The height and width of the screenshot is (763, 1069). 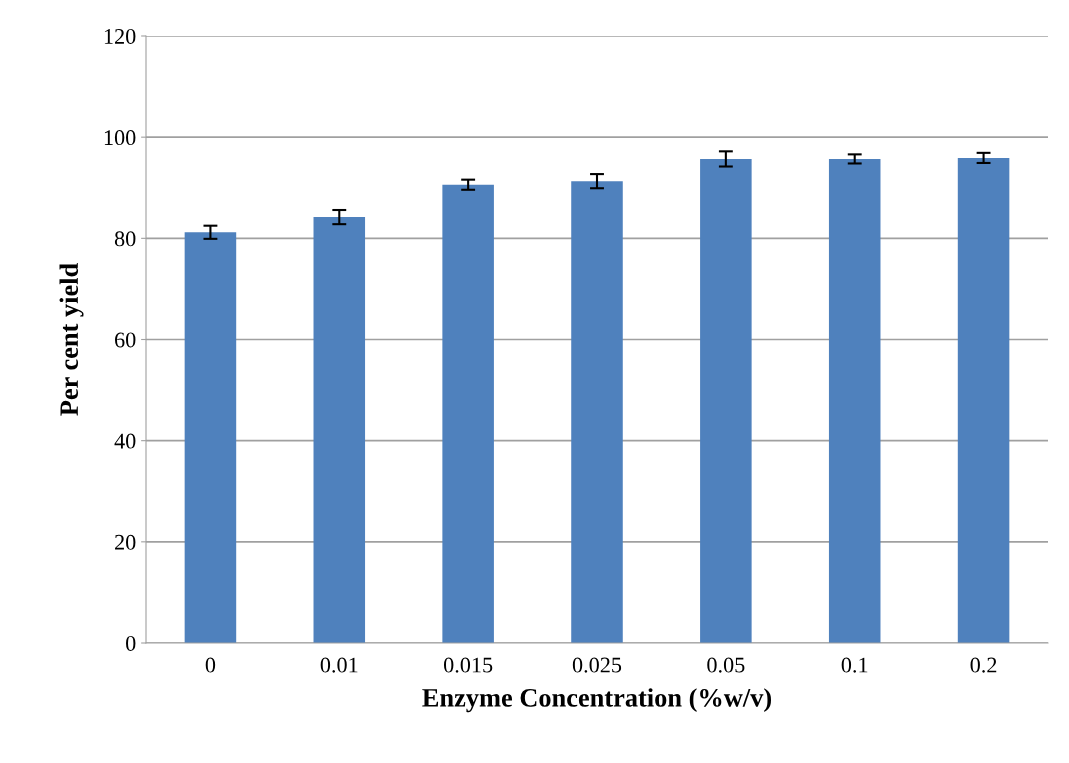 I want to click on x-tick-label: 0.01, so click(x=339, y=665).